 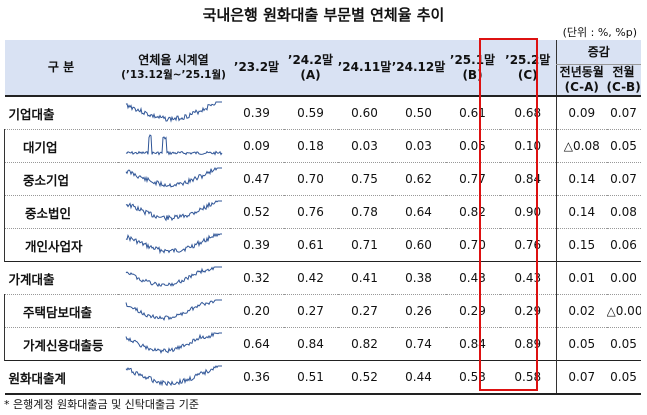 I want to click on header-col-1: ’24.2말 (A), so click(x=310, y=68).